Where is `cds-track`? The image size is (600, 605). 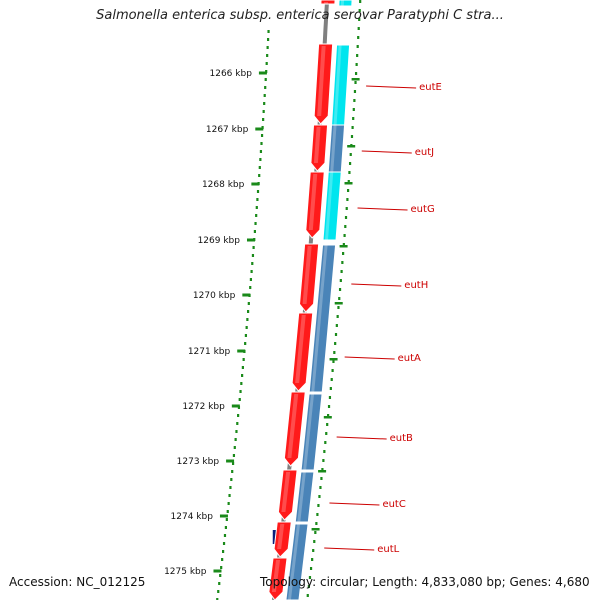 cds-track is located at coordinates (302, 300).